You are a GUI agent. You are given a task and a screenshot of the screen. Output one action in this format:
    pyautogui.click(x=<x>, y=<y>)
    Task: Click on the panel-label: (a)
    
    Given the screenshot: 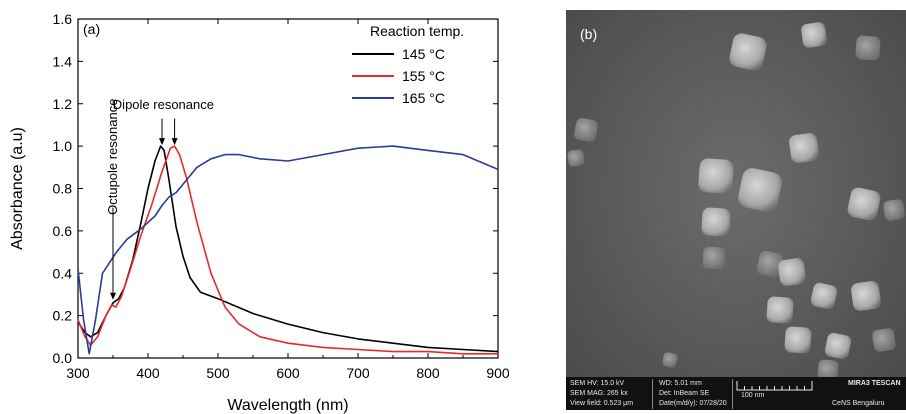 What is the action you would take?
    pyautogui.click(x=91, y=29)
    